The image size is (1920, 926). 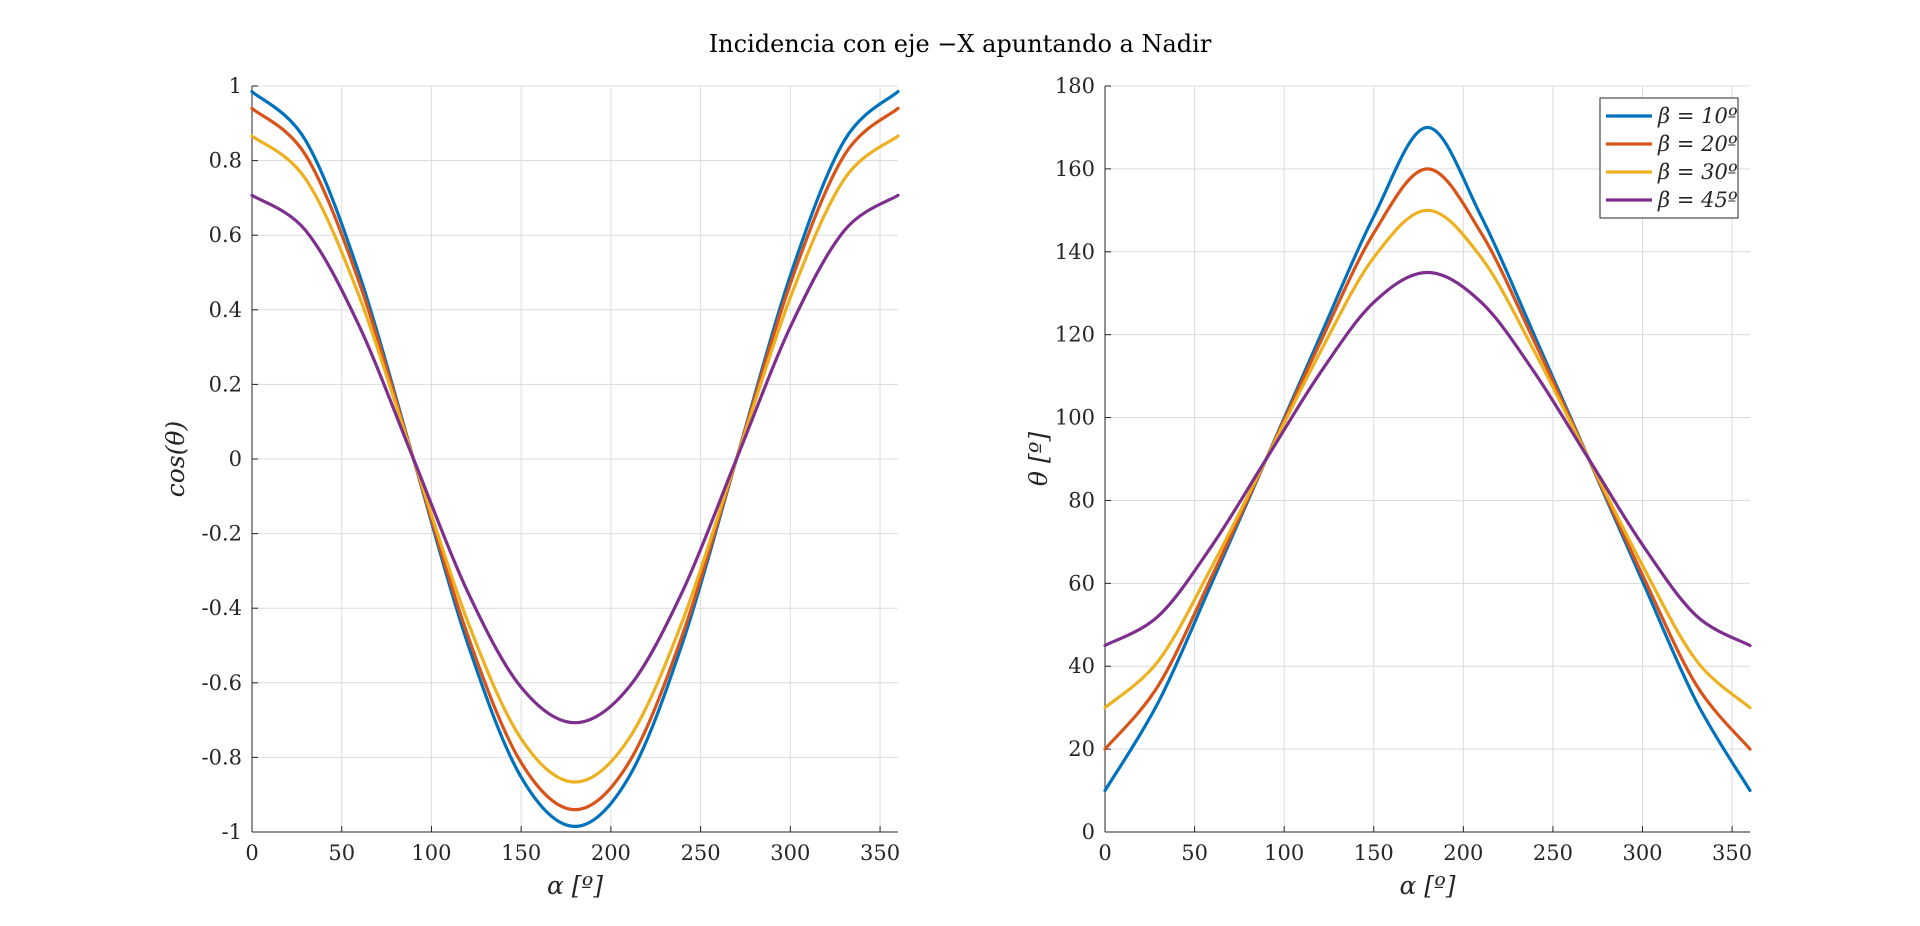 I want to click on y-tick-label: 0.4, so click(x=225, y=310).